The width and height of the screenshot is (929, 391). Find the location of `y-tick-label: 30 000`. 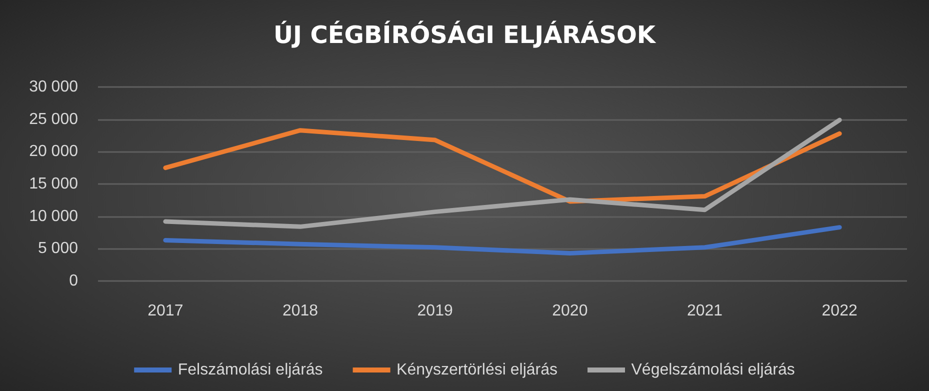

y-tick-label: 30 000 is located at coordinates (53, 87).